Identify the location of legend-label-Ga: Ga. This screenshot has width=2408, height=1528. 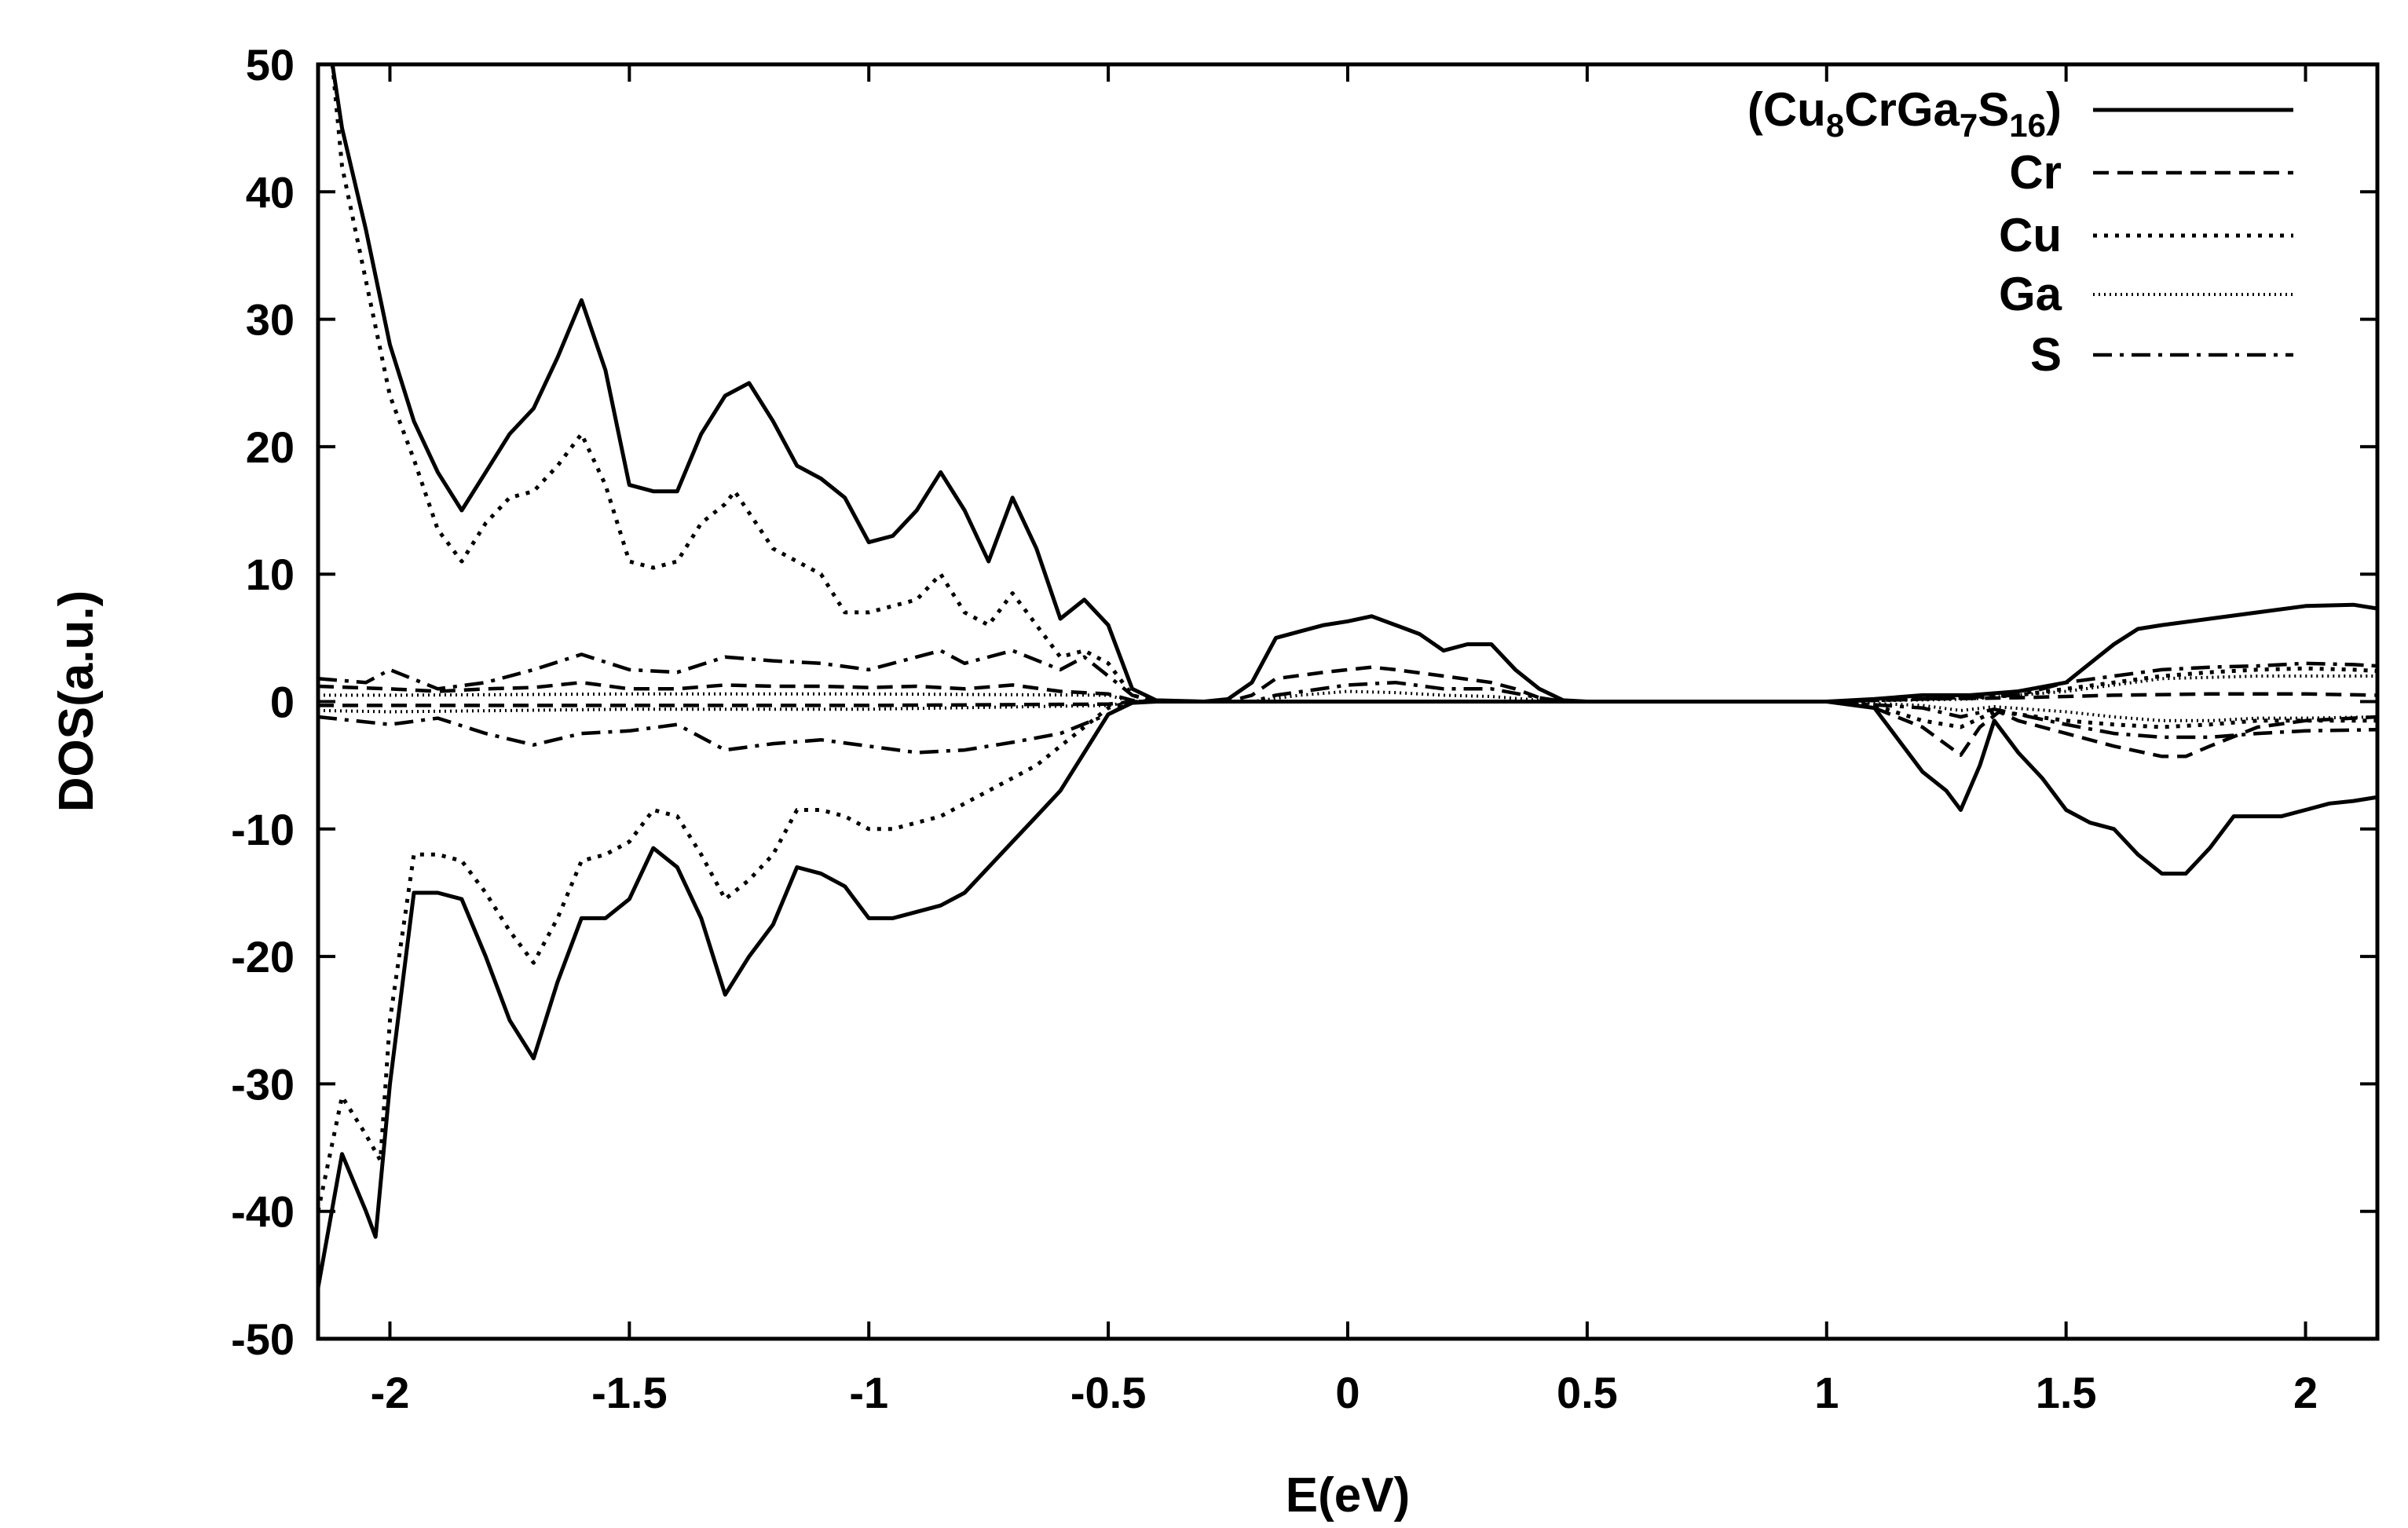
(2030, 294).